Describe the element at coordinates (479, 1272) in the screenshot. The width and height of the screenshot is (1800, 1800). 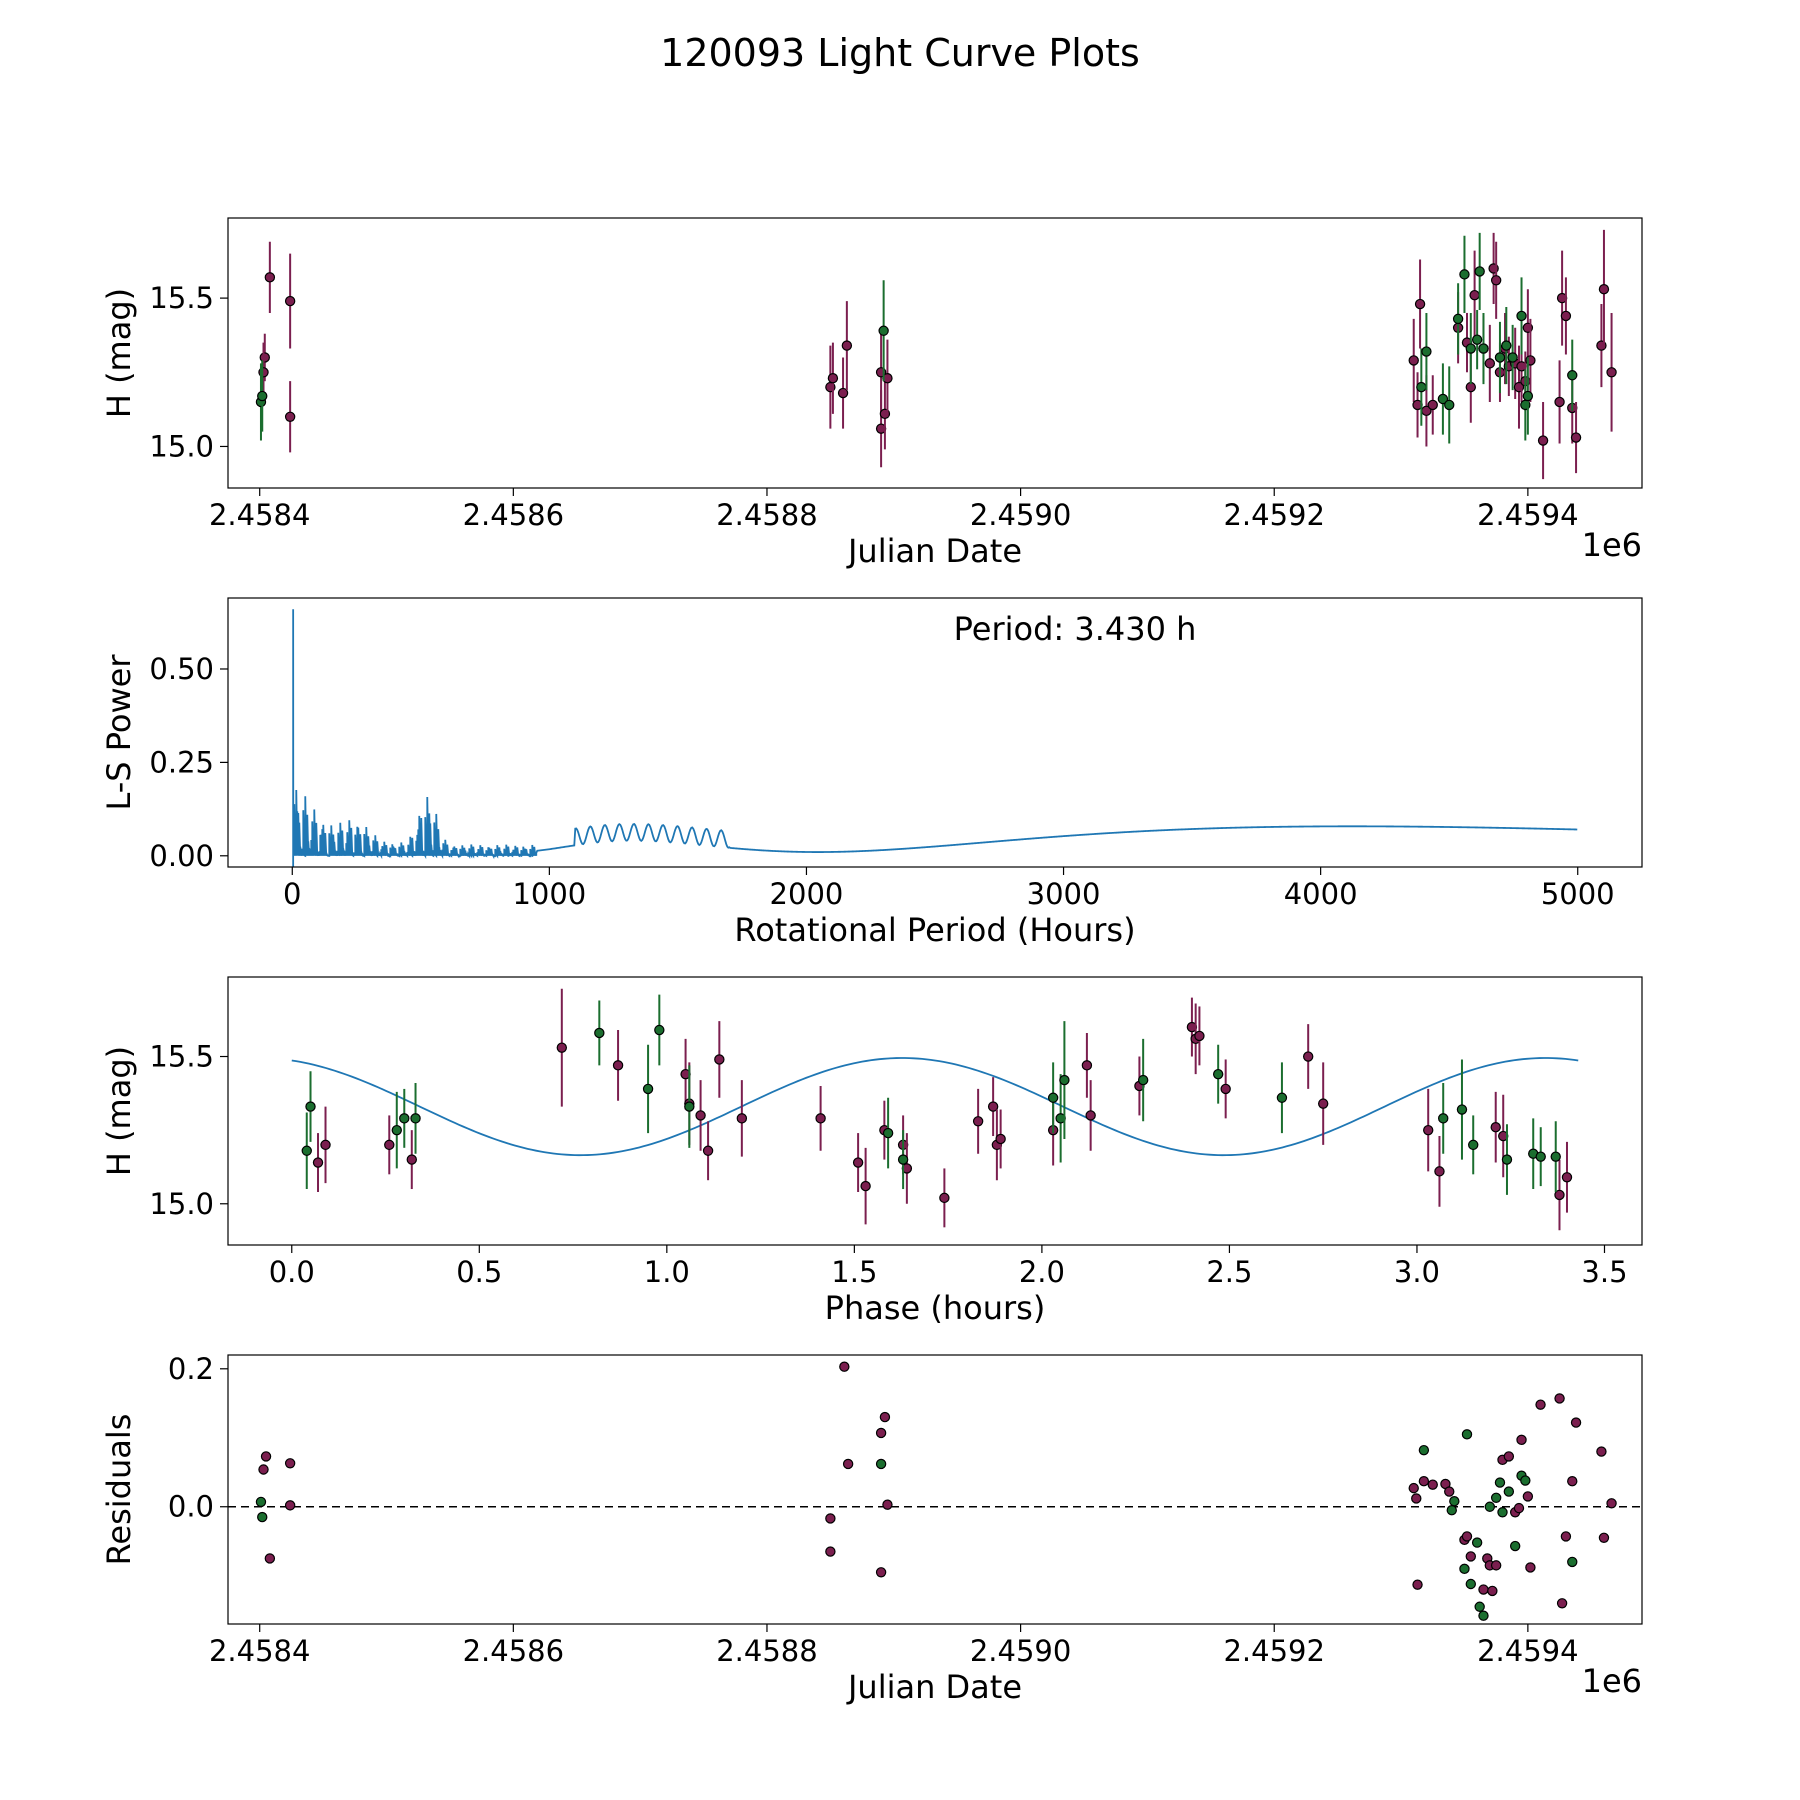
I see `x-tick-label: 0.5` at that location.